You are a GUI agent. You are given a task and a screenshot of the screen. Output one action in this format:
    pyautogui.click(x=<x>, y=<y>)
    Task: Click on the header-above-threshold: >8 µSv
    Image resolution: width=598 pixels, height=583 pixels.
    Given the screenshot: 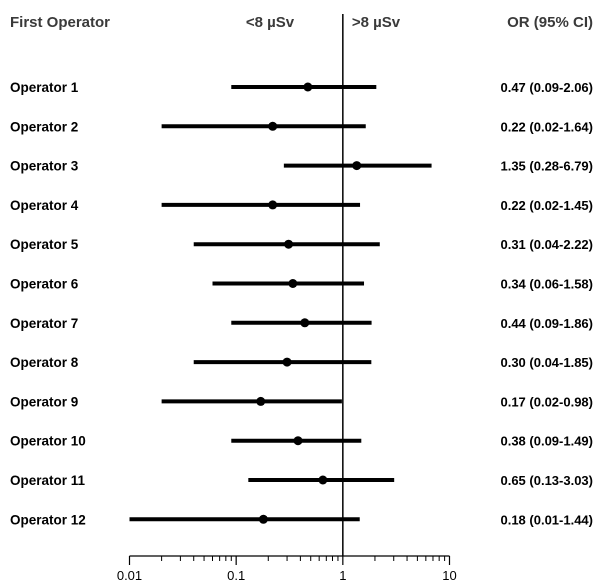 What is the action you would take?
    pyautogui.click(x=376, y=22)
    